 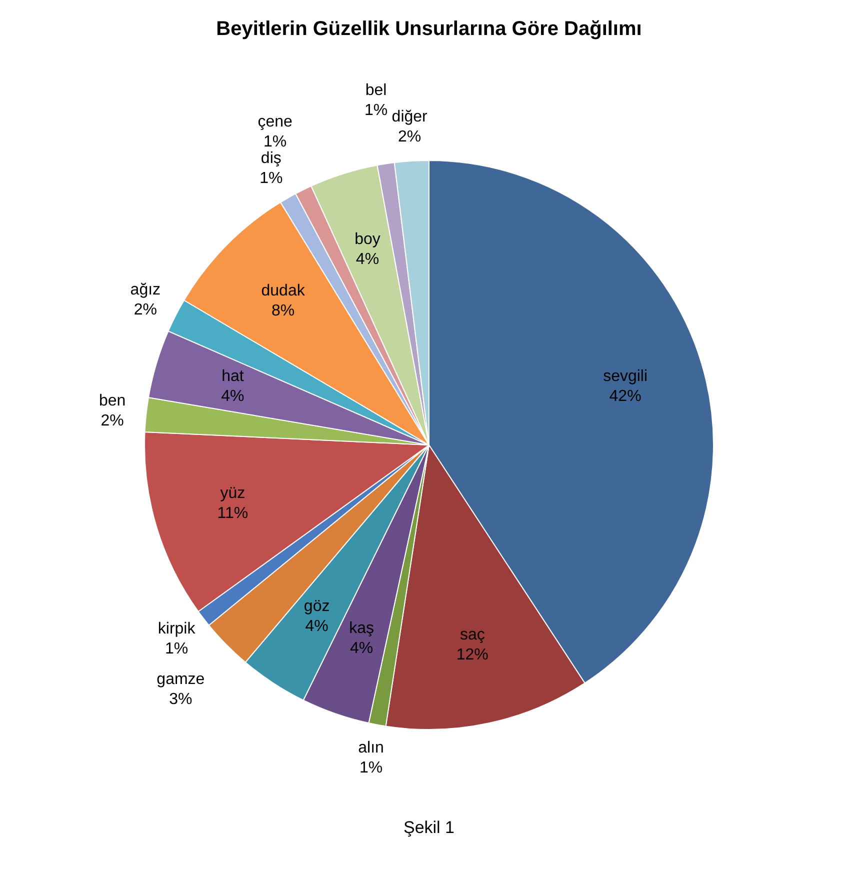 I want to click on slice-label: sevgili, so click(x=625, y=376).